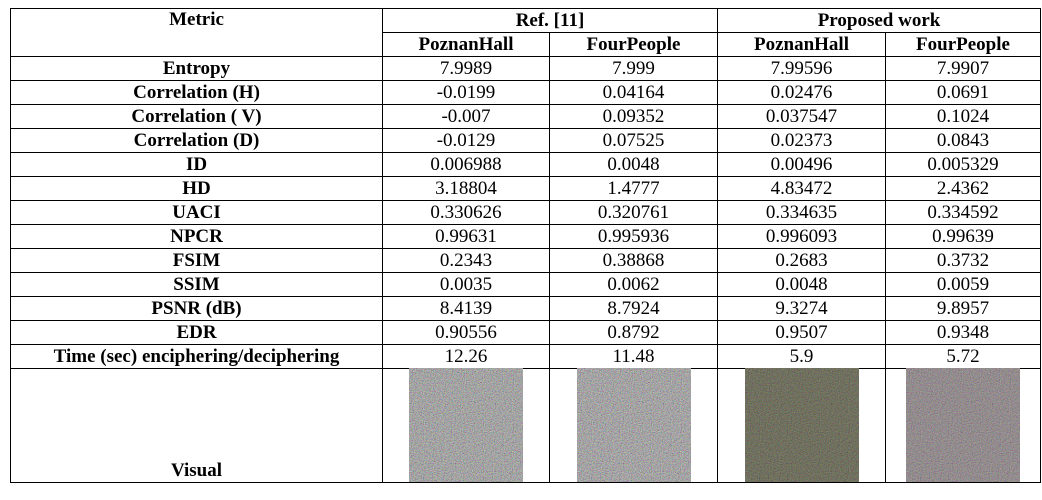  Describe the element at coordinates (550, 20) in the screenshot. I see `header-cell: Ref. [11]` at that location.